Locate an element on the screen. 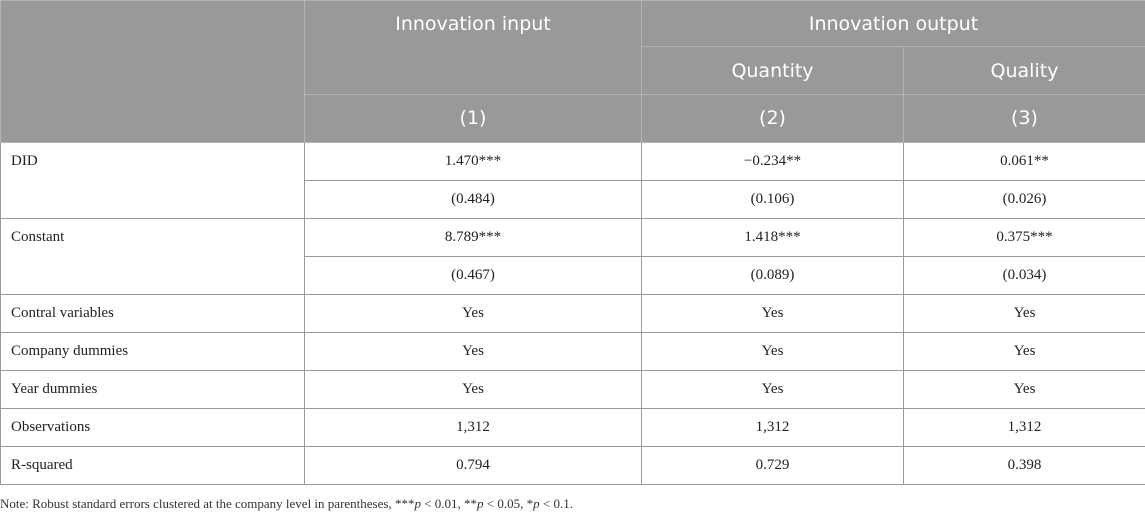 The image size is (1145, 514). cell-did-se-3: (0.026) is located at coordinates (1024, 199).